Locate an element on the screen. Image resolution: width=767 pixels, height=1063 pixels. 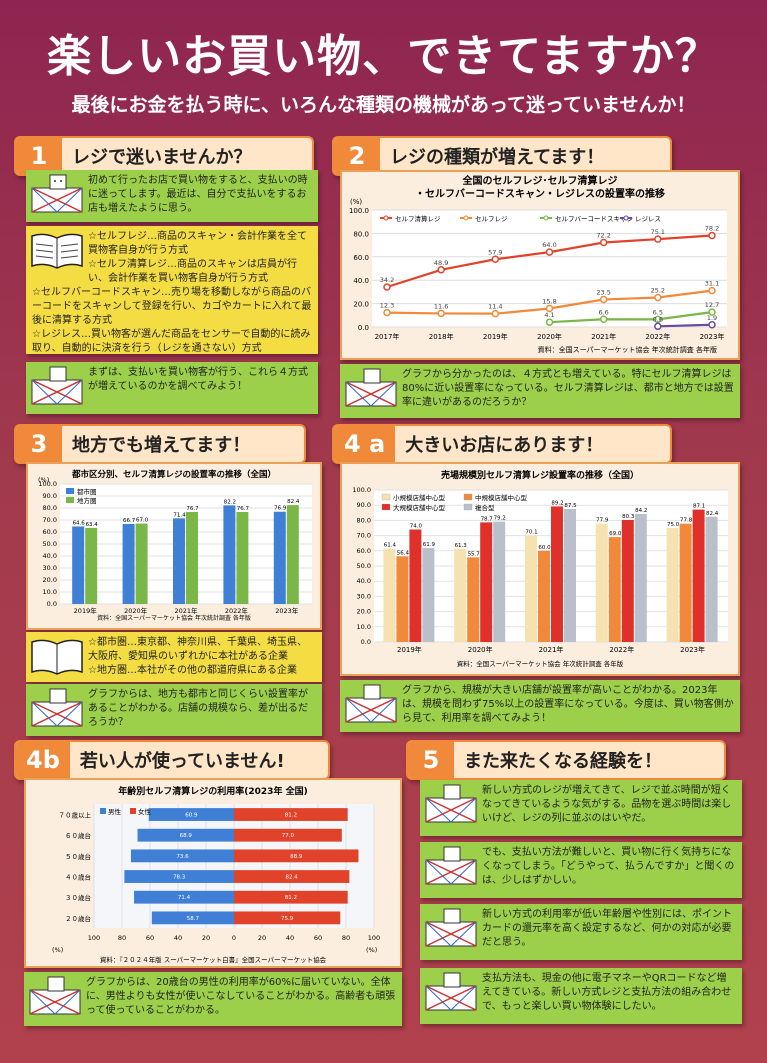
data-label: 34.2 is located at coordinates (387, 280).